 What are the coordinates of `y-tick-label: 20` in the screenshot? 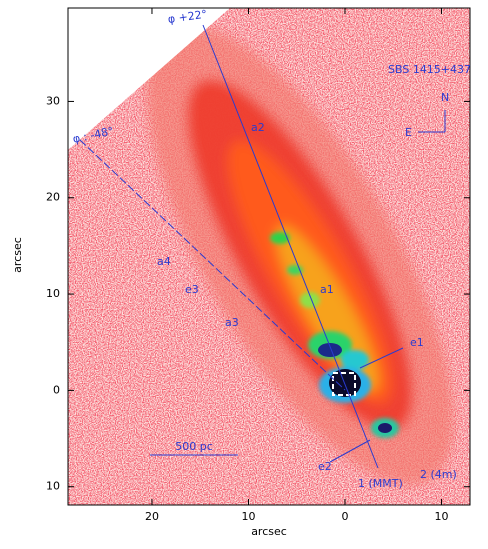 It's located at (53, 197).